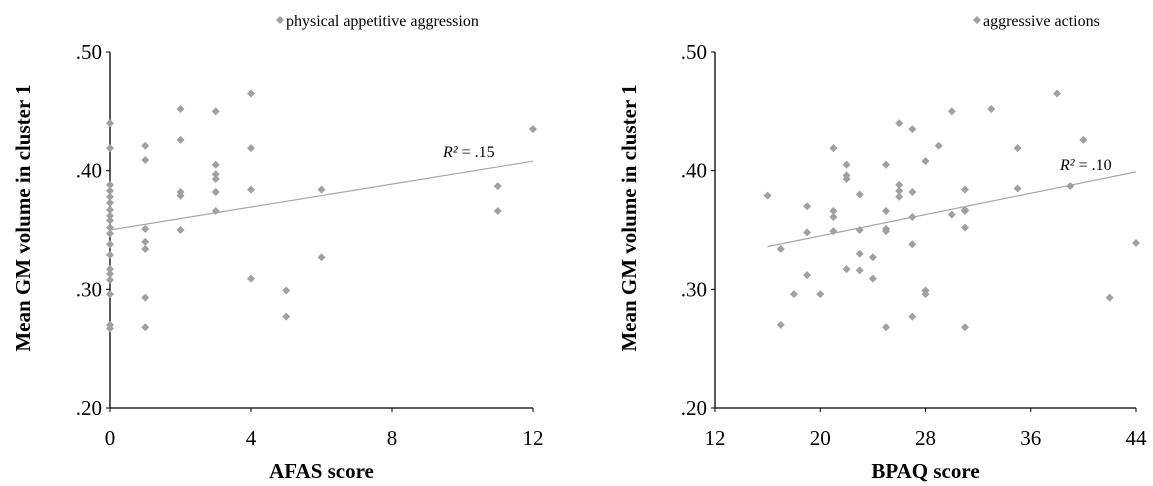 The height and width of the screenshot is (486, 1153). I want to click on legend-label: physical appetitive aggression, so click(382, 21).